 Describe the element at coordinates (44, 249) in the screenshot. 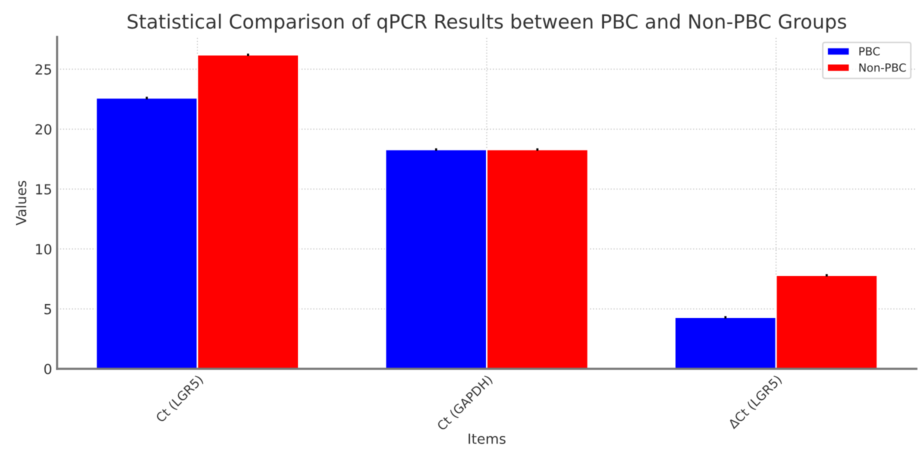

I see `y-tick-label: 10` at that location.